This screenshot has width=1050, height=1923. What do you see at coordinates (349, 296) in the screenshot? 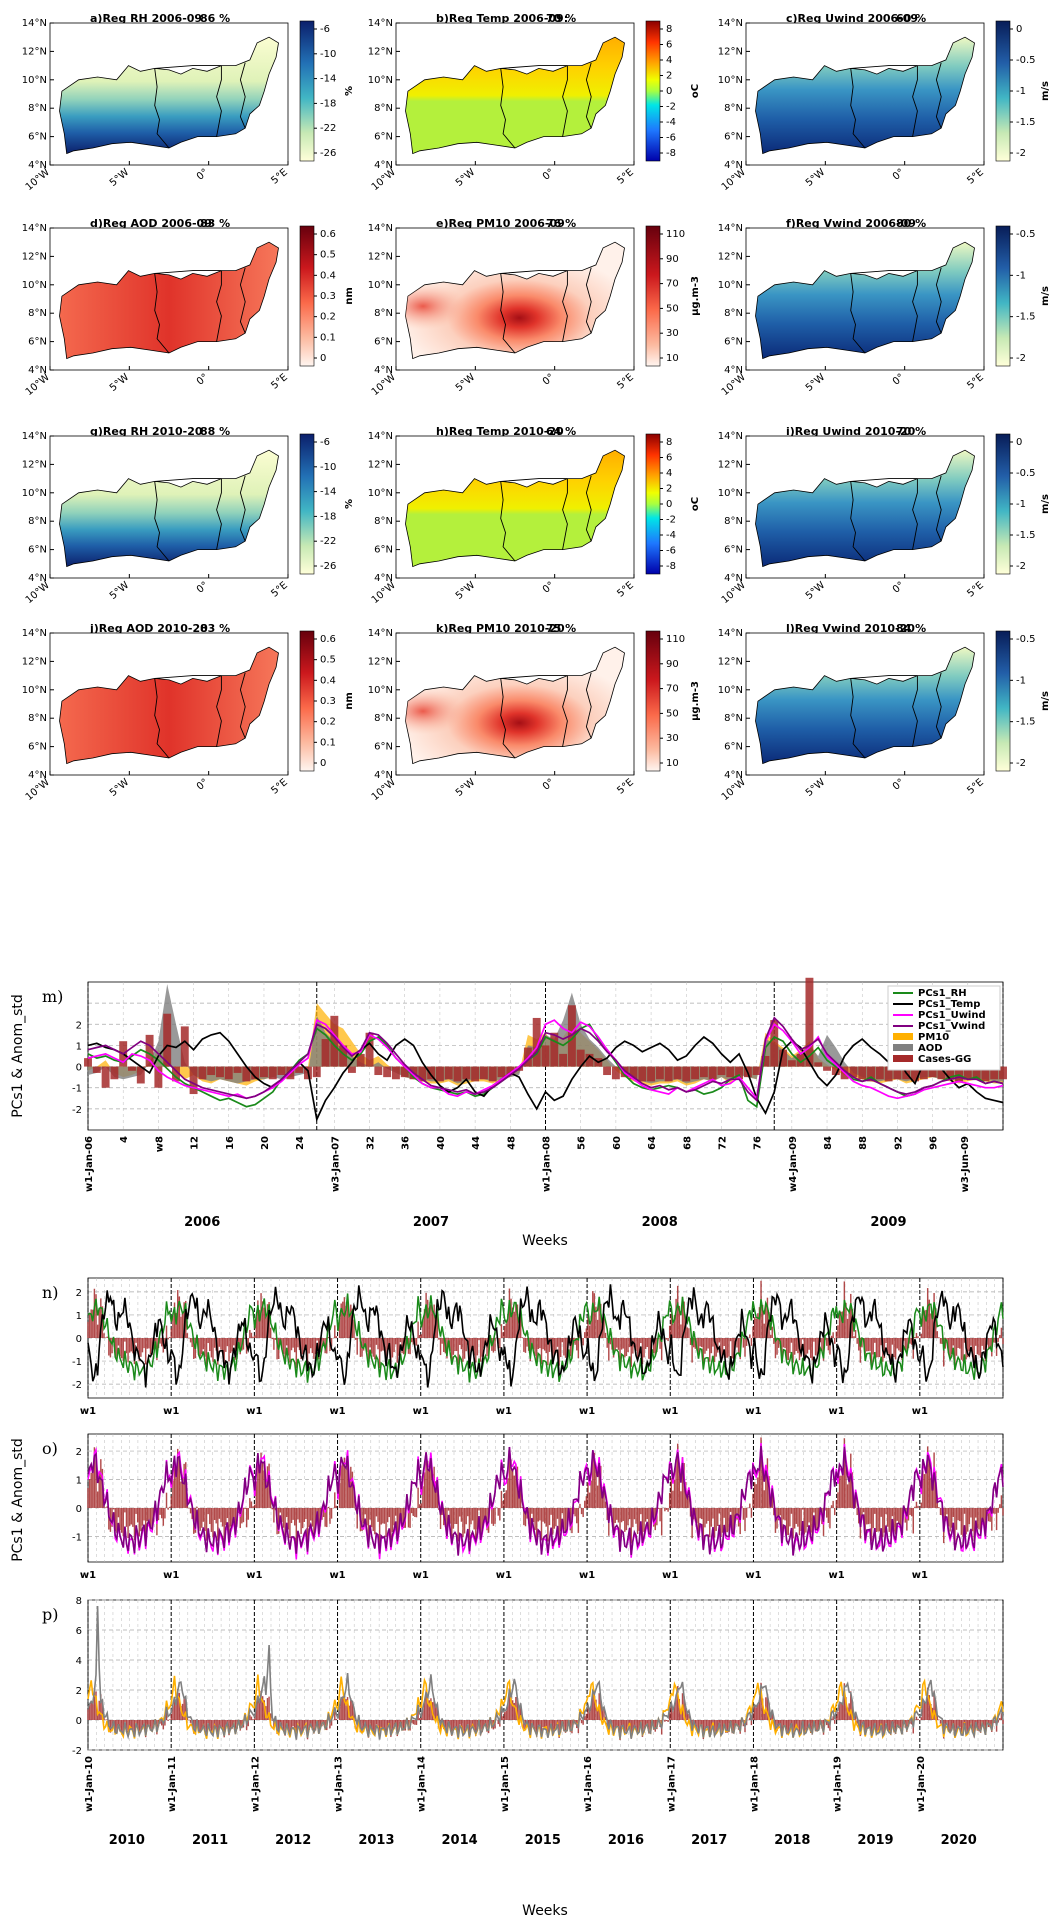
I see `colorbar-unit: nm` at bounding box center [349, 296].